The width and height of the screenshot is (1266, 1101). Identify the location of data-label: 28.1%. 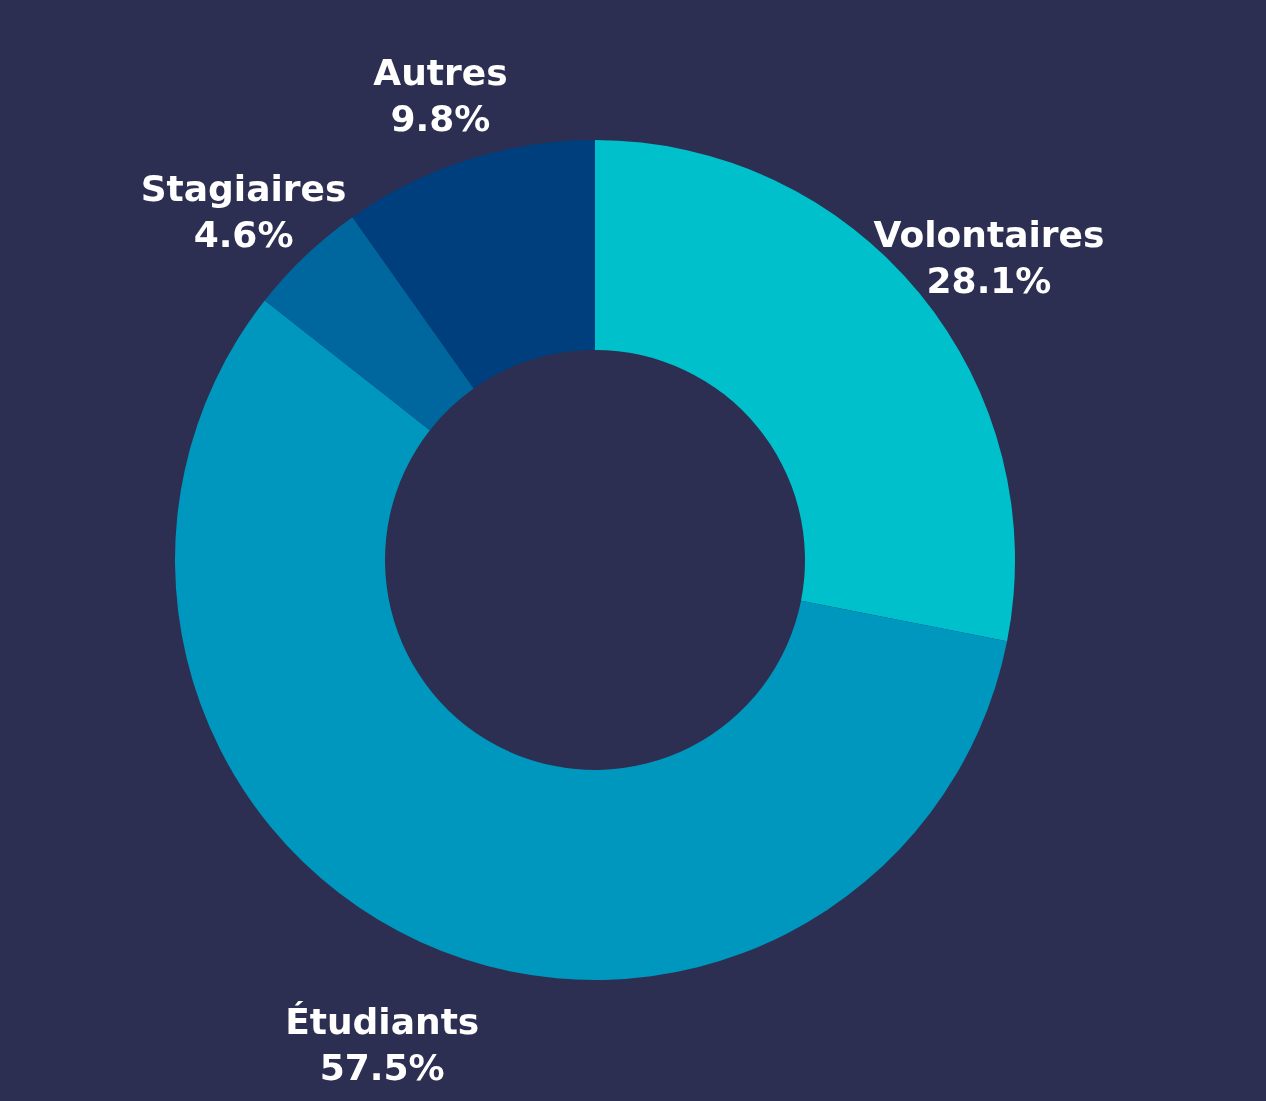
(989, 281).